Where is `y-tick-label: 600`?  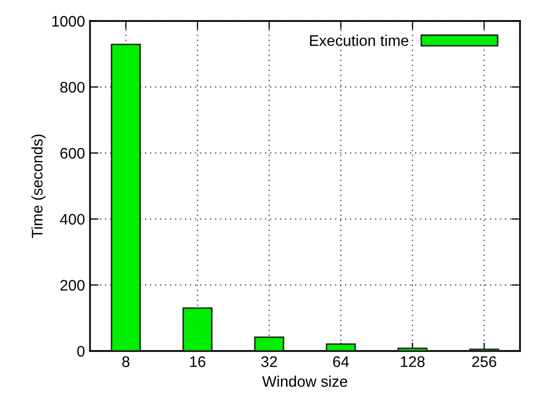
y-tick-label: 600 is located at coordinates (72, 153).